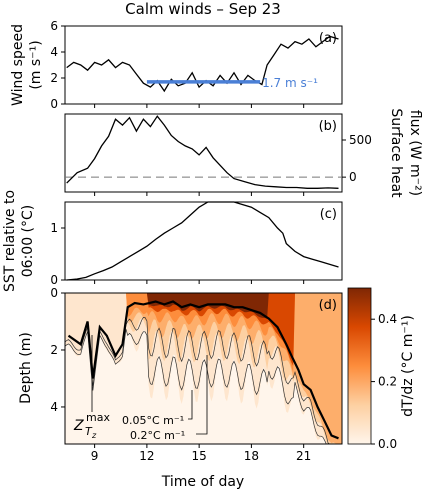 The image size is (425, 493). Describe the element at coordinates (10, 241) in the screenshot. I see `ylabel-c-top: SST relative to` at that location.